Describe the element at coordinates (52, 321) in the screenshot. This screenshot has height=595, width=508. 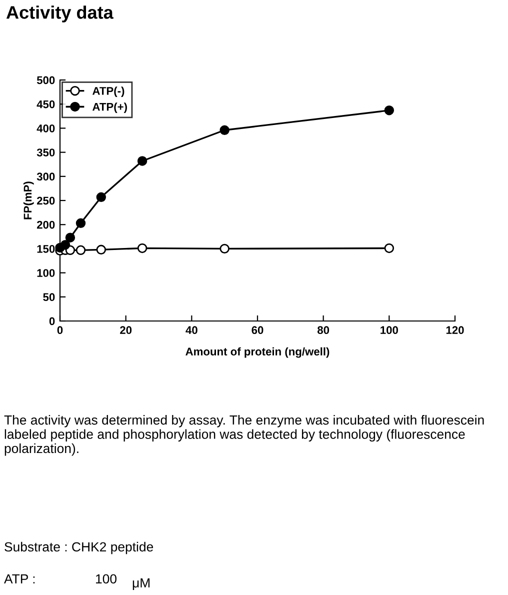
I see `y-tick-label: 0` at that location.